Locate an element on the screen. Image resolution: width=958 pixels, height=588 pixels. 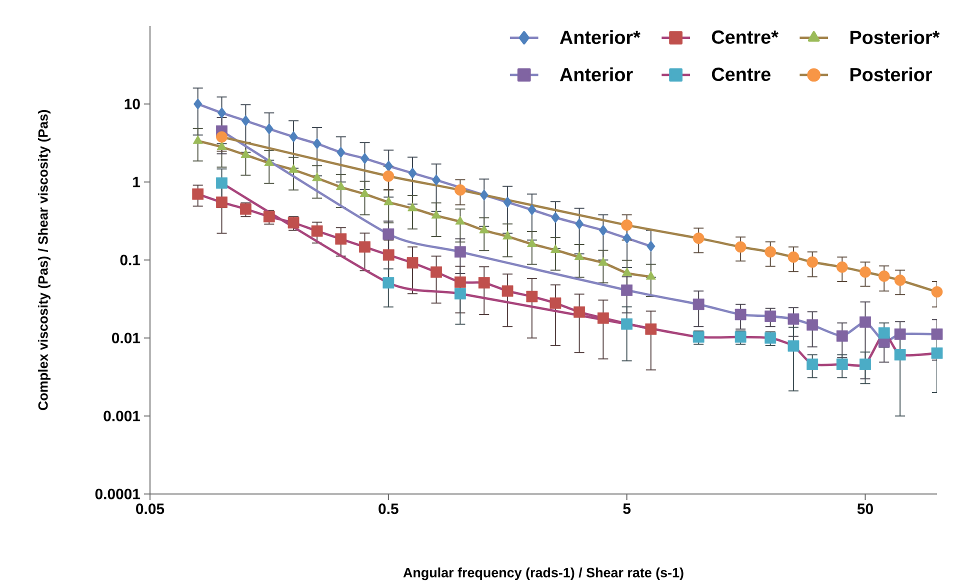
legend-label: Posterior is located at coordinates (891, 74).